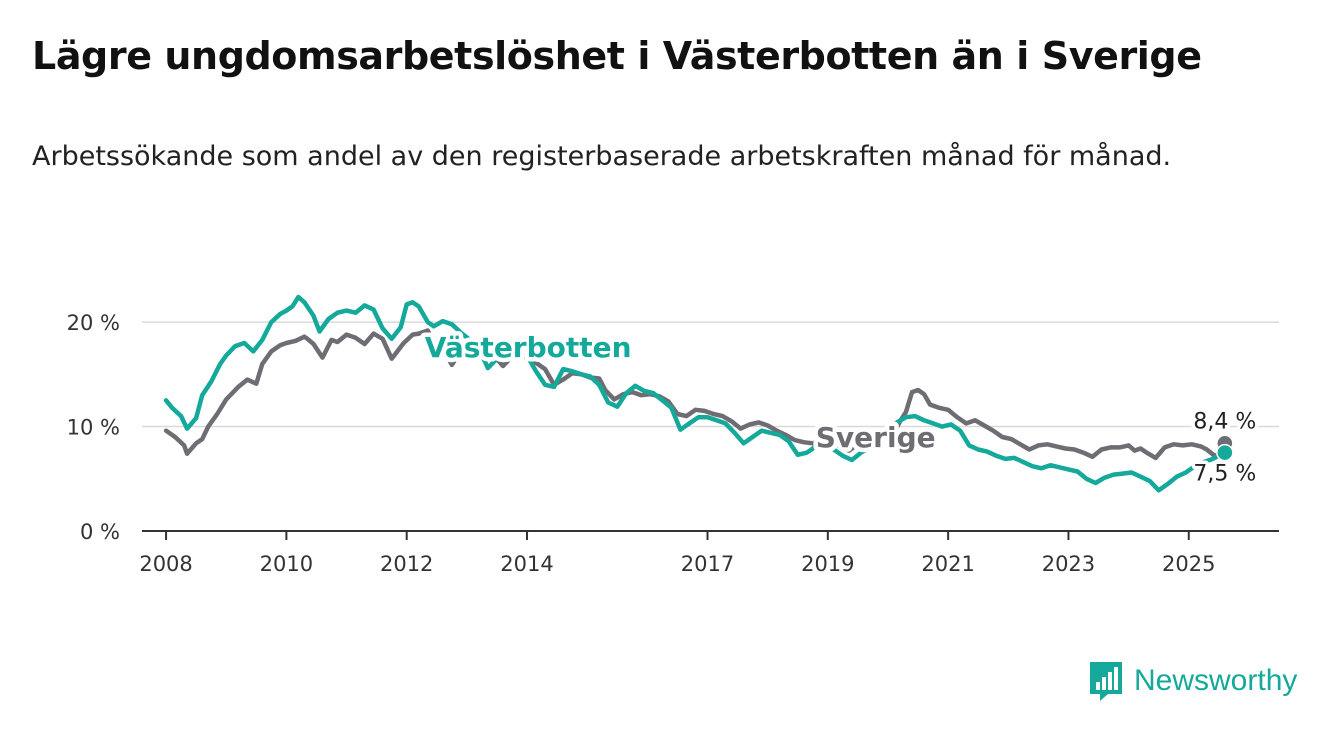 This screenshot has height=734, width=1340. I want to click on x-tick-label: 2021, so click(947, 564).